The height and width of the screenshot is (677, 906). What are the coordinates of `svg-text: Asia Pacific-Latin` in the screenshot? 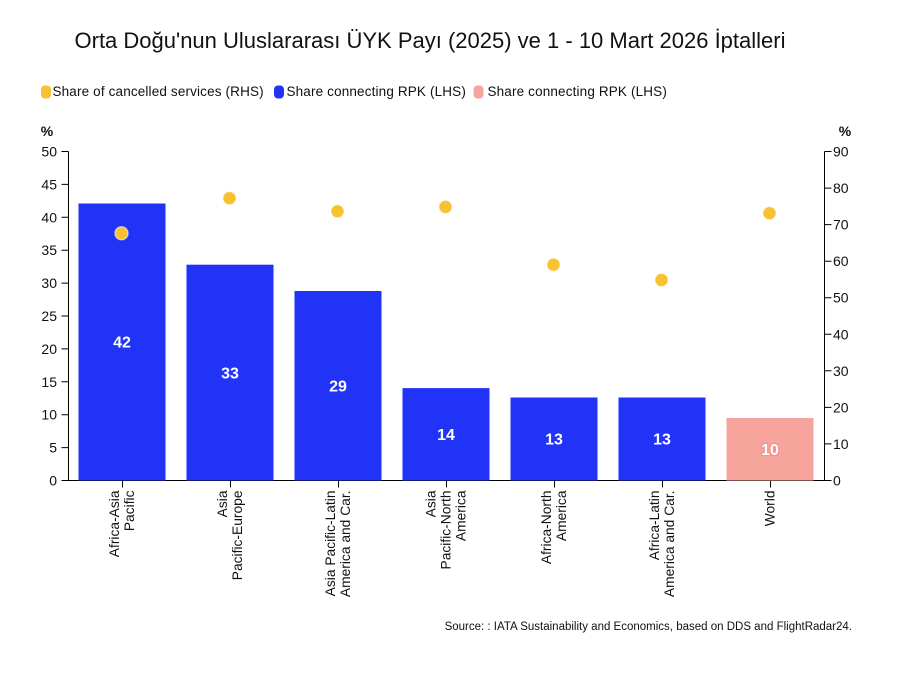 It's located at (330, 544).